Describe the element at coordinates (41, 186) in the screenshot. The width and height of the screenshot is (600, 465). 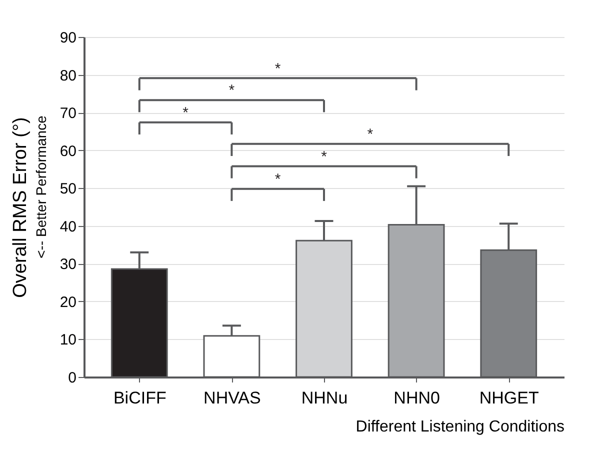
I see `text: <-- Better Performance` at that location.